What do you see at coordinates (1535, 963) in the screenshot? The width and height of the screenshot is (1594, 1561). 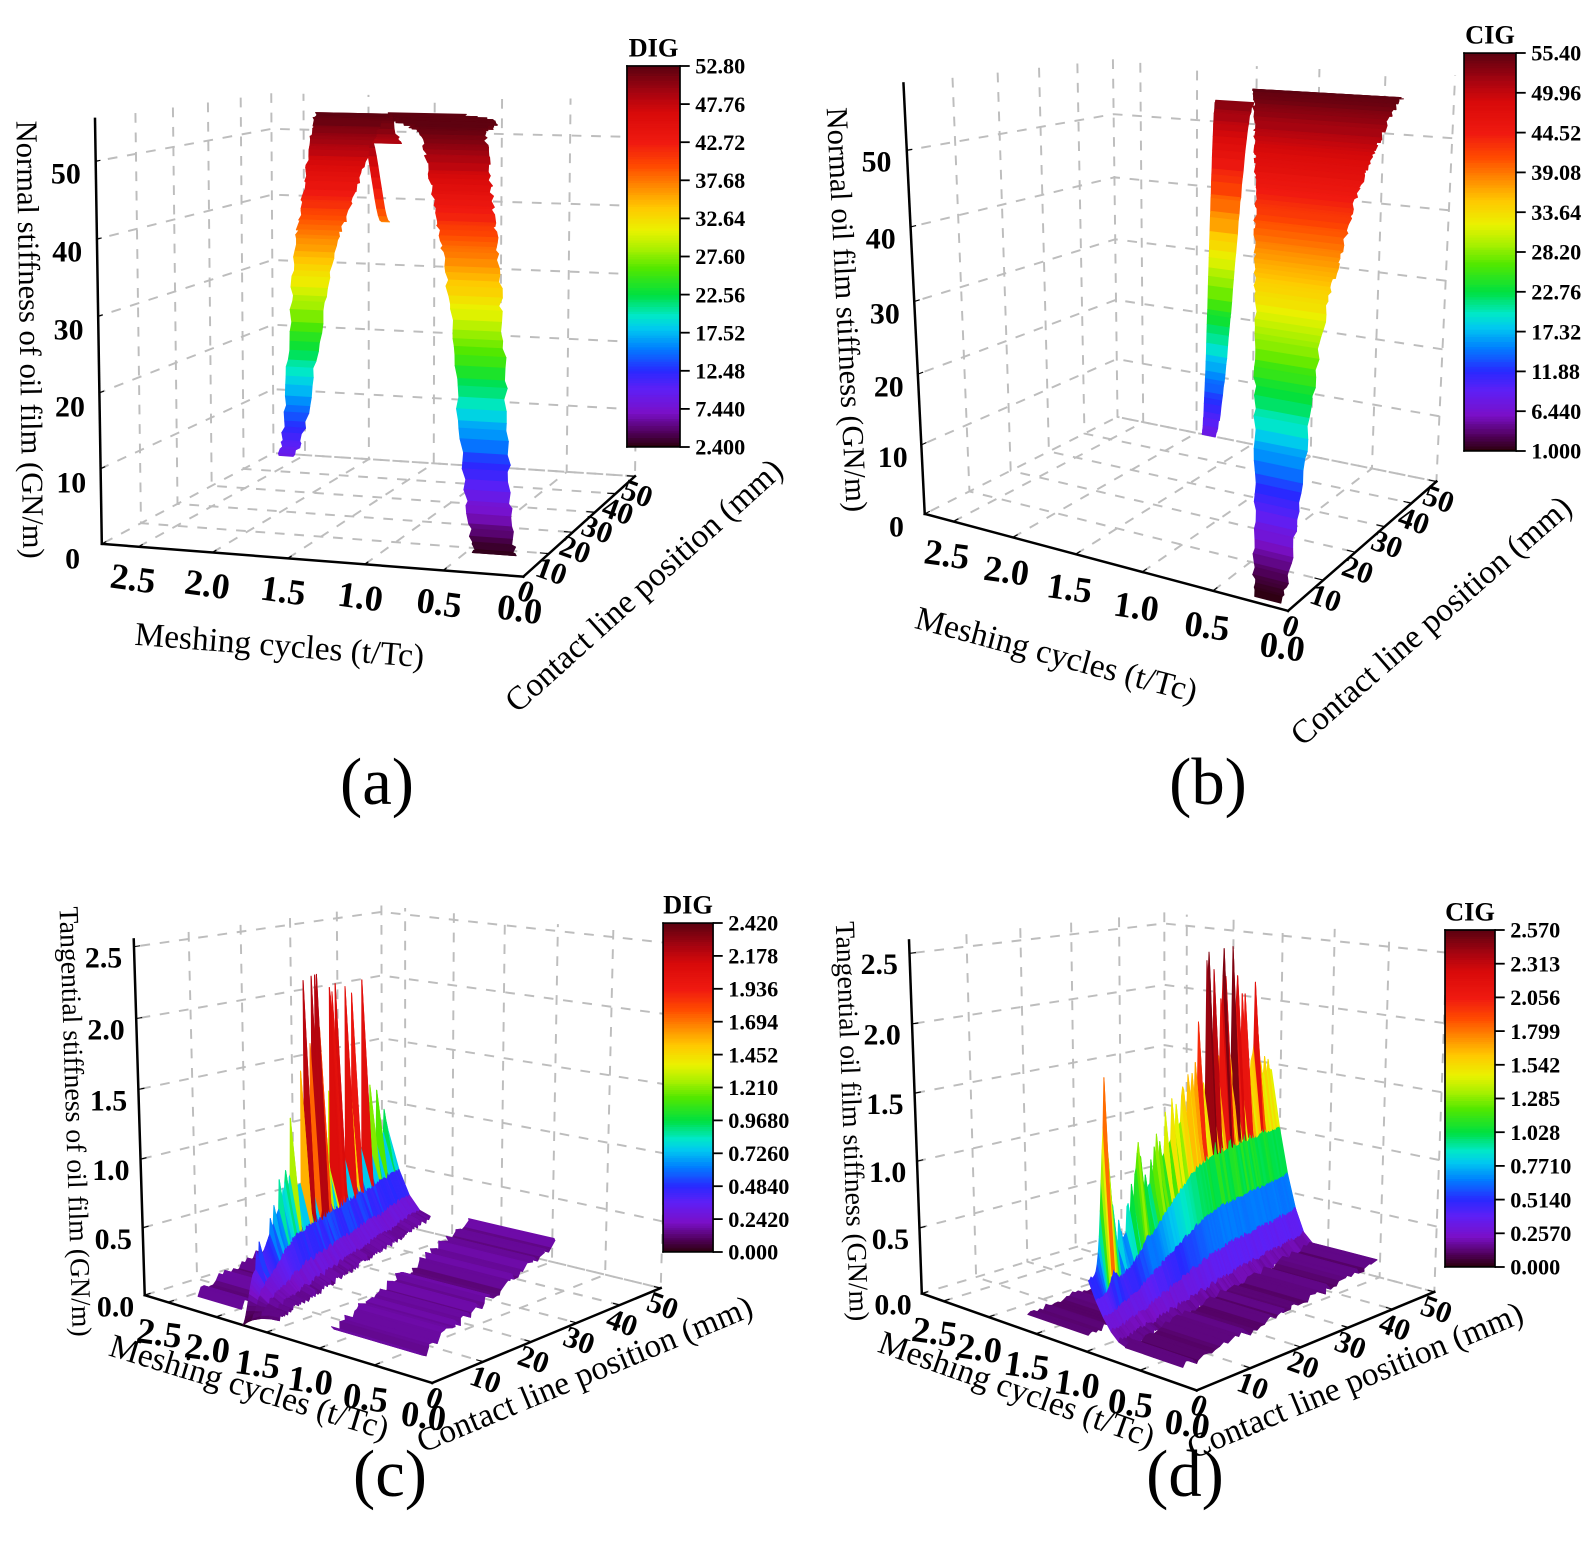 I see `svg-text: 2.313` at bounding box center [1535, 963].